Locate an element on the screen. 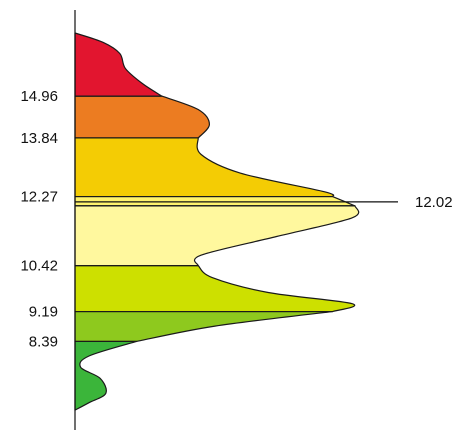  y-tick-label: 10.42 is located at coordinates (39, 266).